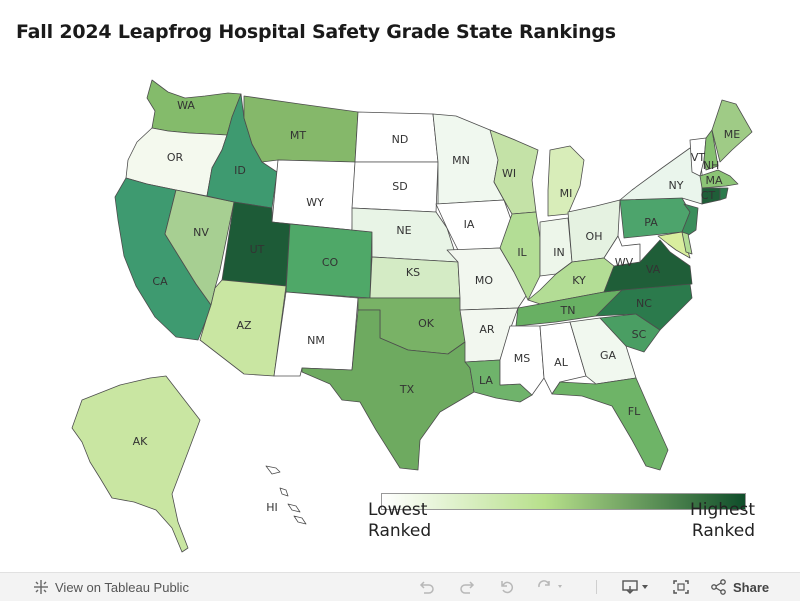 The height and width of the screenshot is (601, 800). What do you see at coordinates (713, 180) in the screenshot?
I see `state-label-ma: MA` at bounding box center [713, 180].